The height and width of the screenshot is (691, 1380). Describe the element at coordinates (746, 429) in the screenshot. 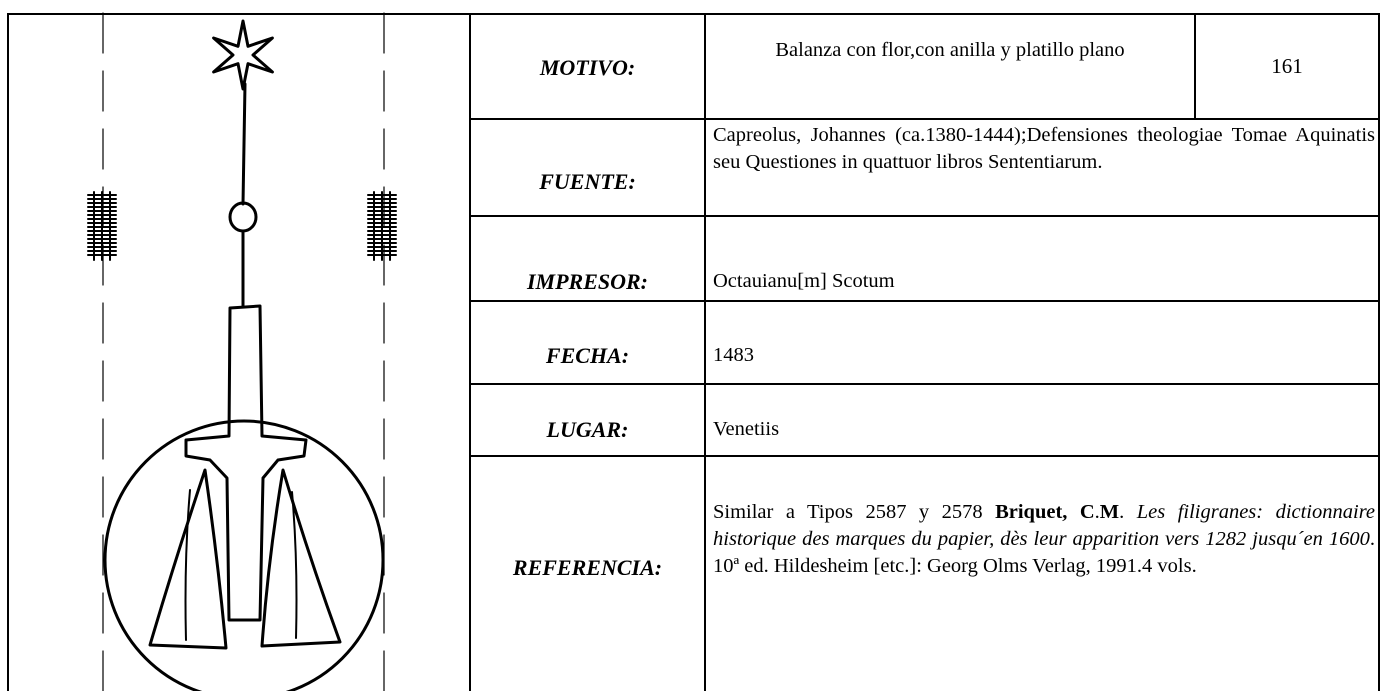

I see `row-value: Venetiis` at that location.